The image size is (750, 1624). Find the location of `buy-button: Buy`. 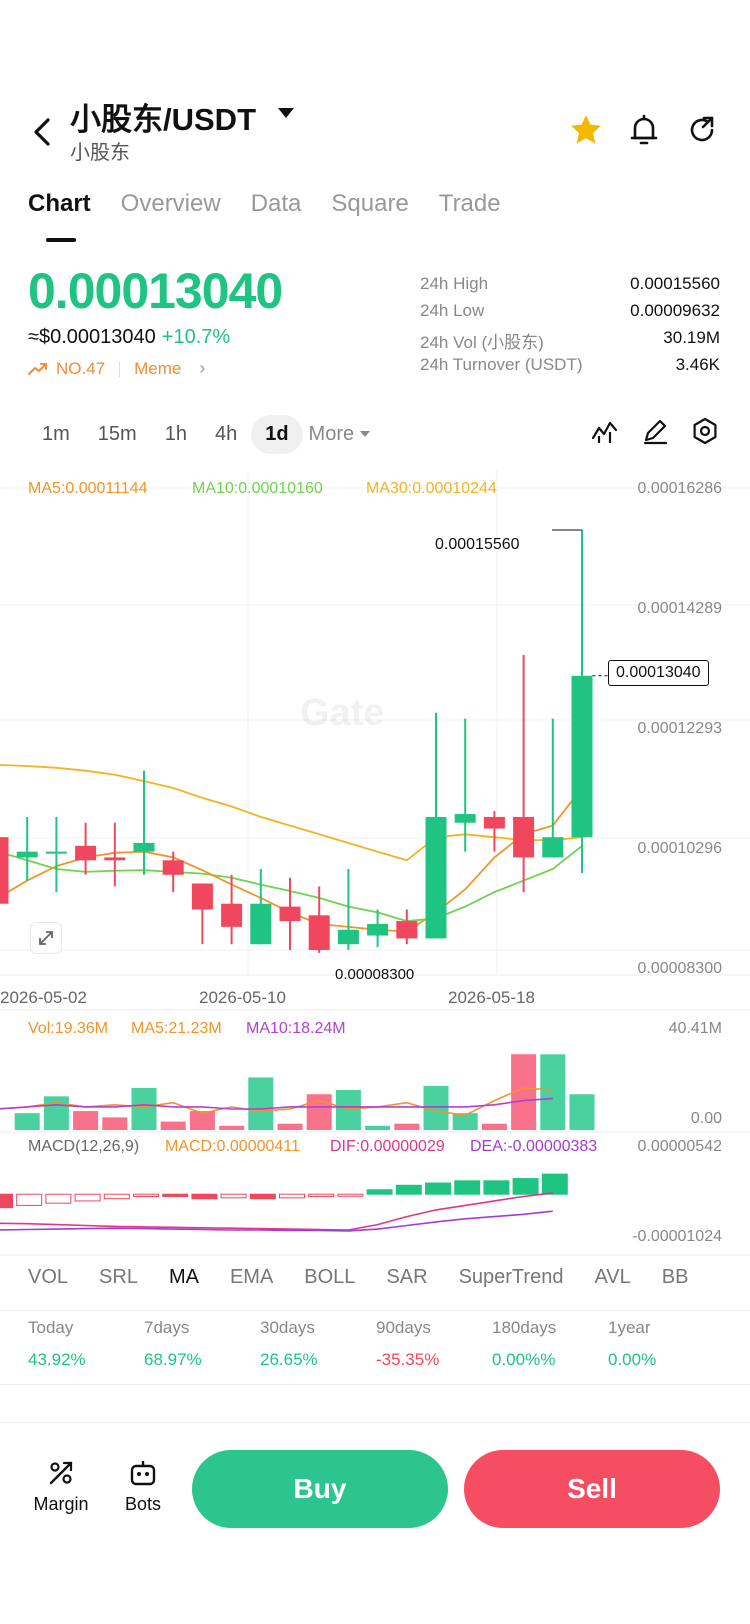

buy-button: Buy is located at coordinates (320, 1489).